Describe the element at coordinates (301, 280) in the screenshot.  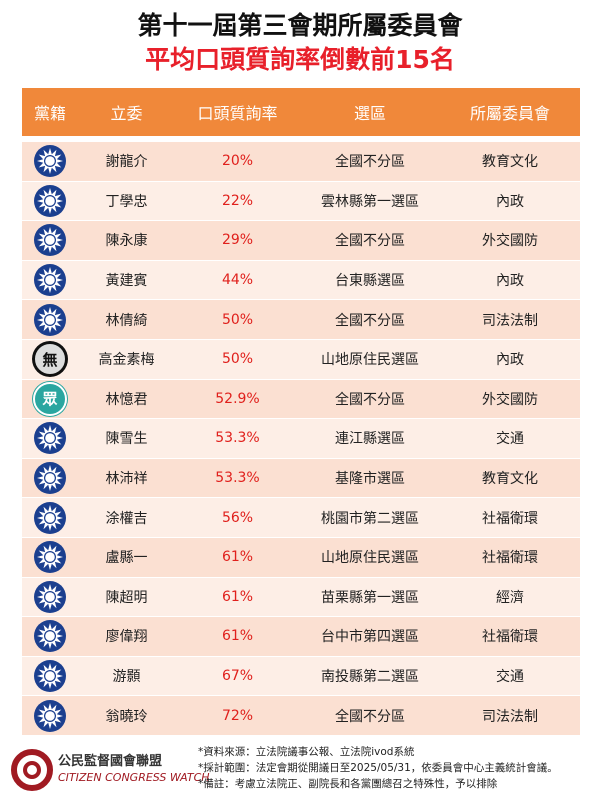
I see `table-row: 黃建賓 44% 台東縣選區 內政` at that location.